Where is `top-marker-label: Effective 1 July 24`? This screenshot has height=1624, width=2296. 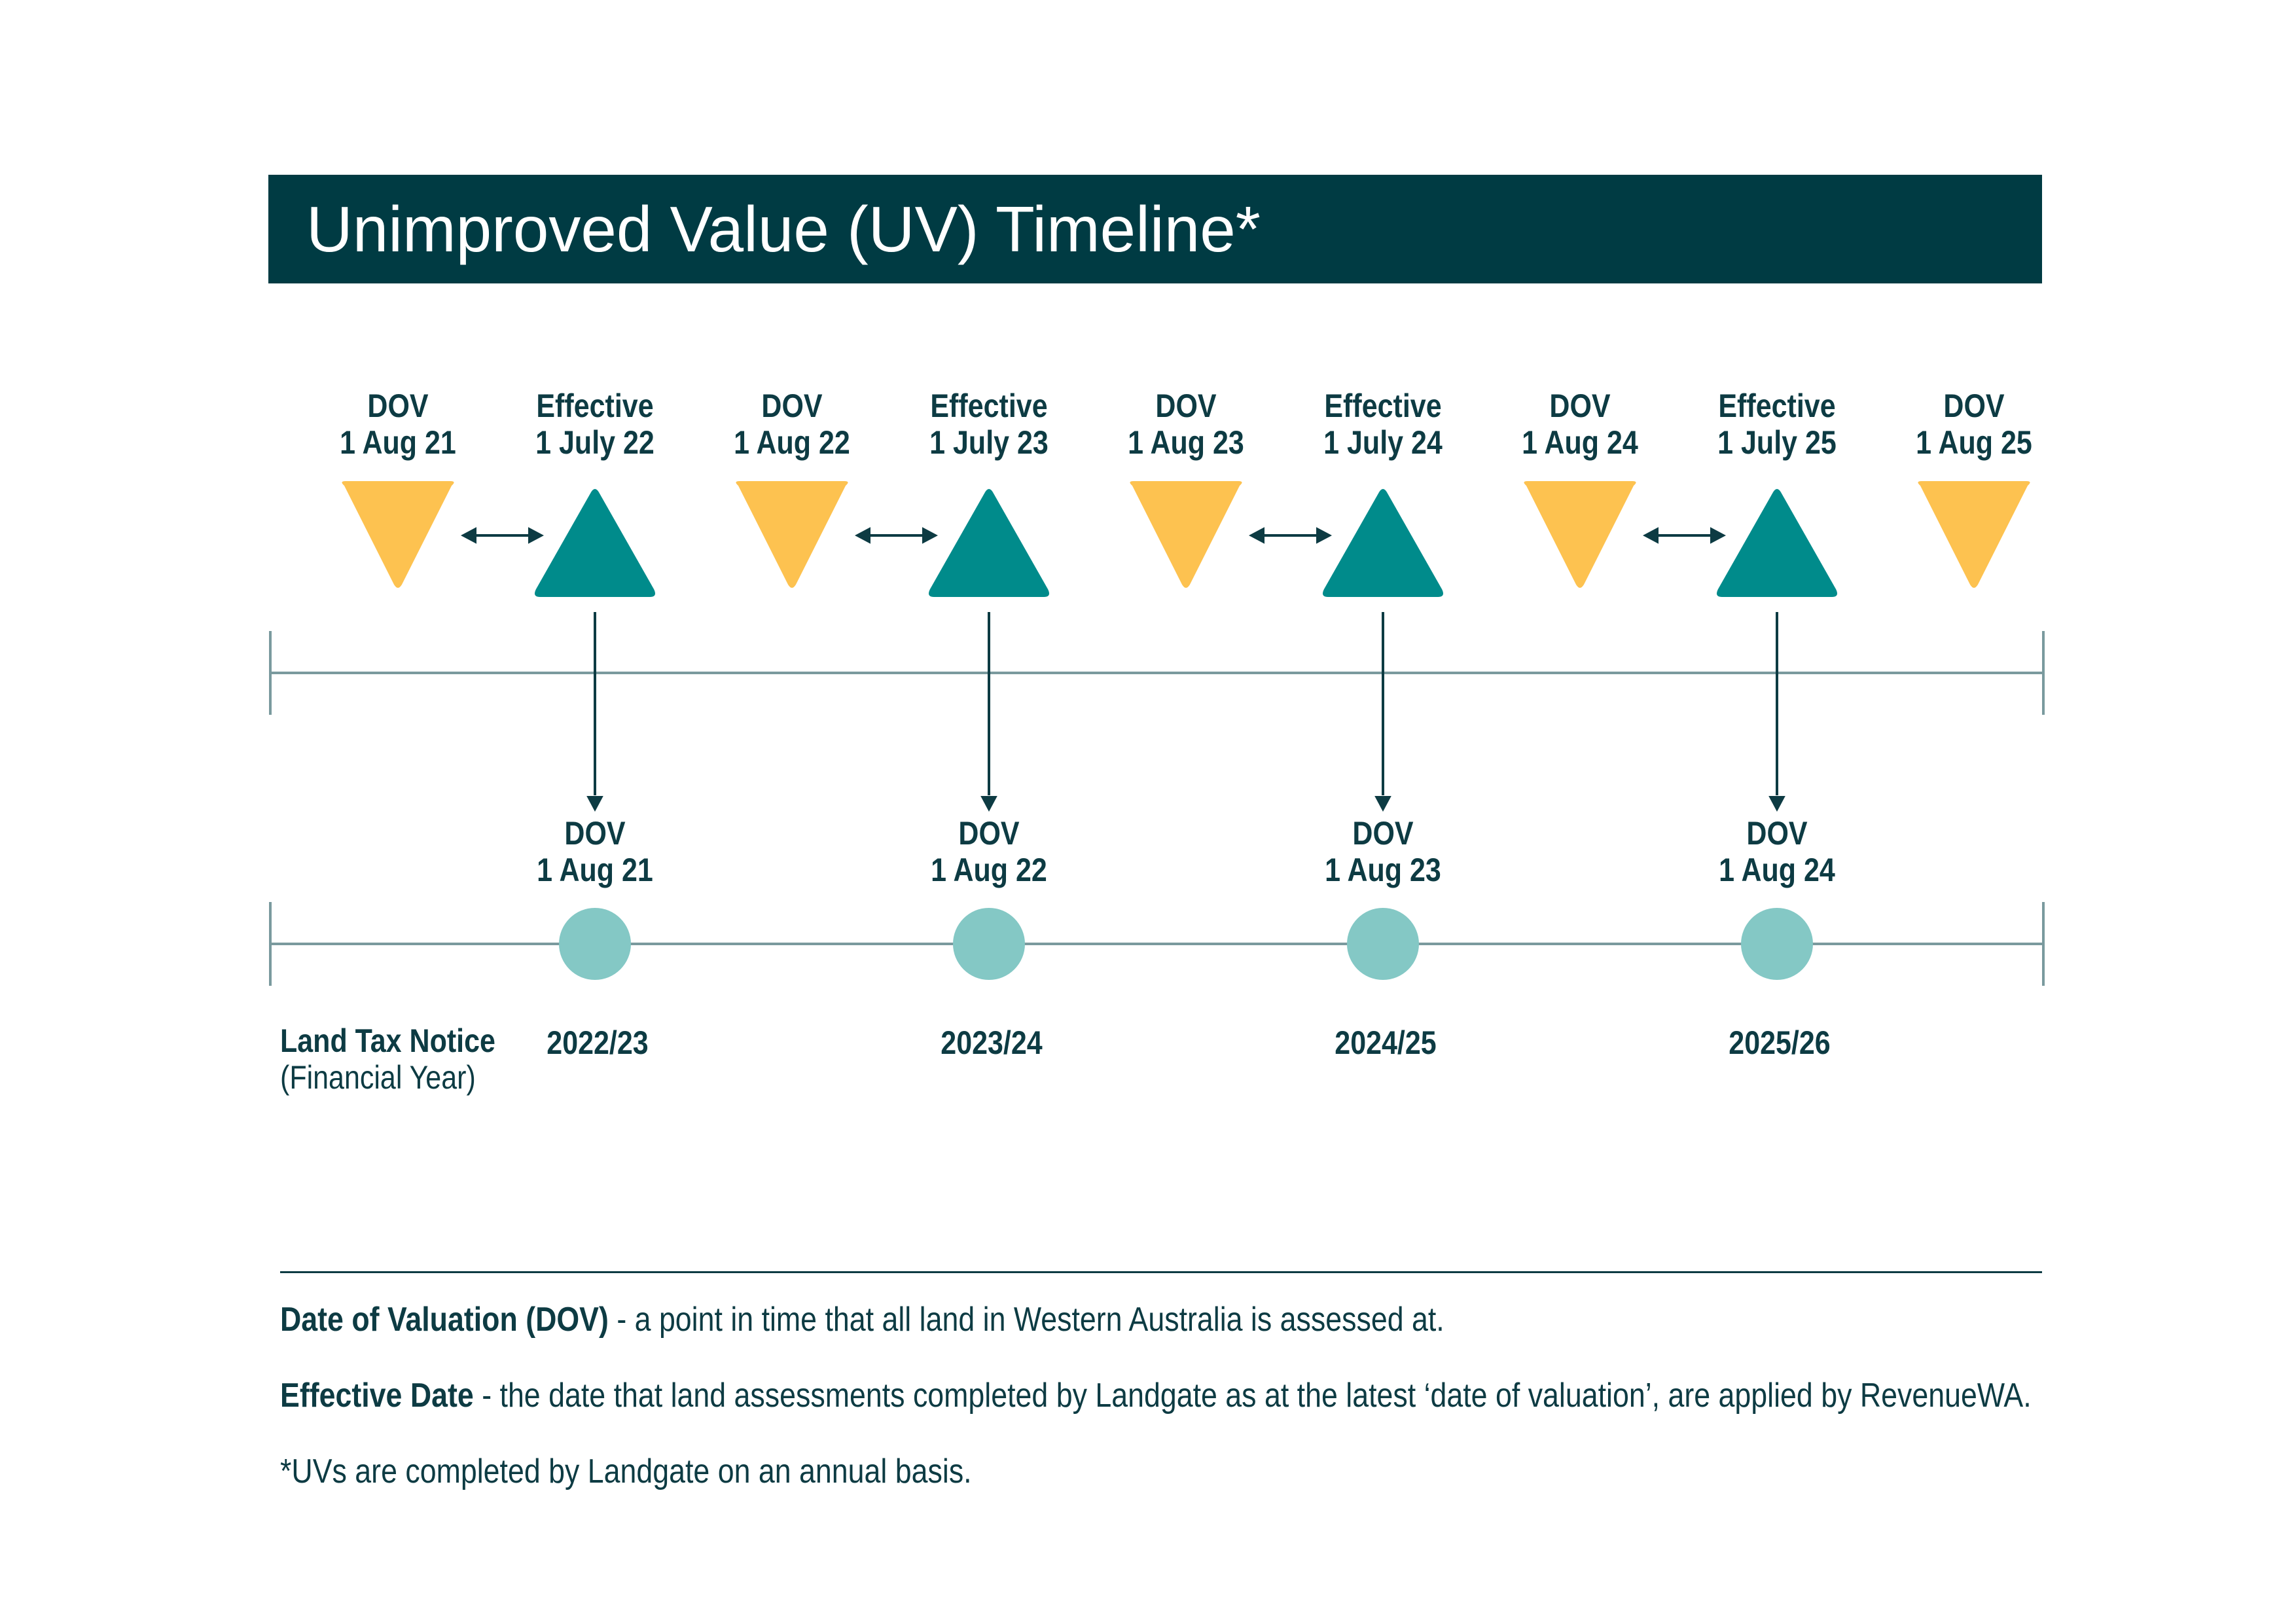
top-marker-label: Effective 1 July 24 is located at coordinates (1383, 424).